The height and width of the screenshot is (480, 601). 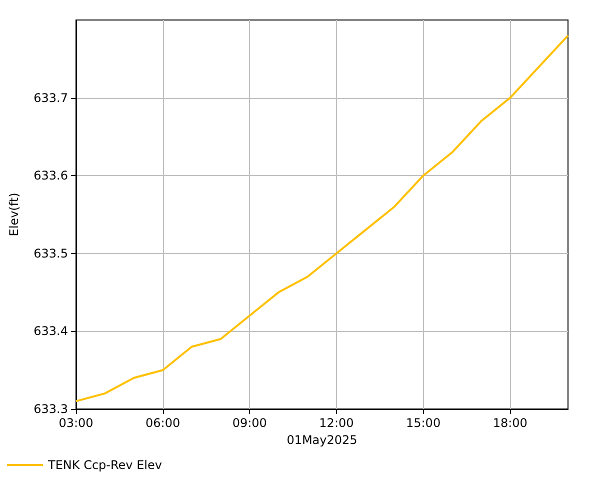 I want to click on y-tick-label: 633.3, so click(x=51, y=409).